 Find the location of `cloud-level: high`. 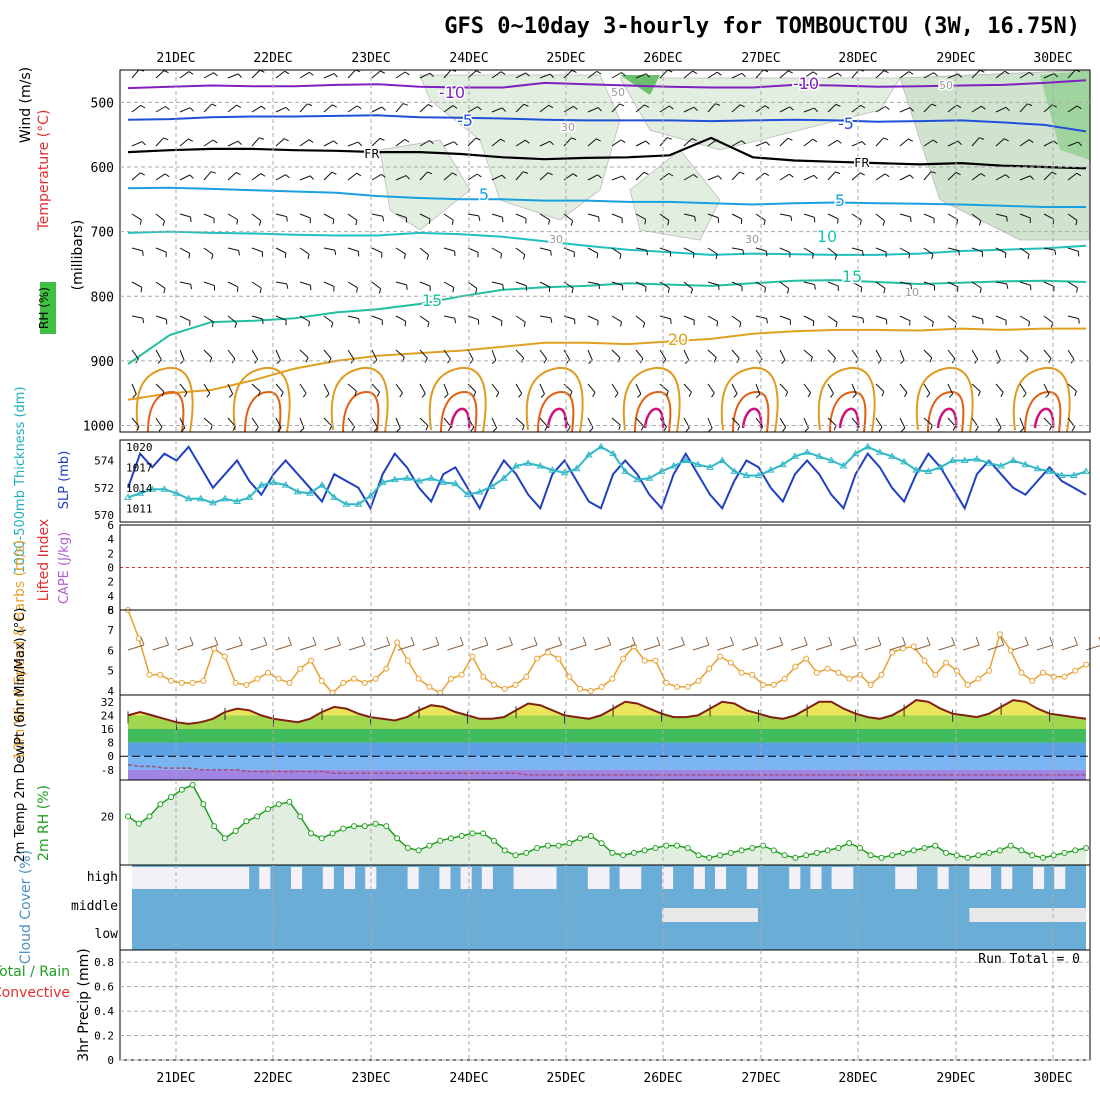

cloud-level: high is located at coordinates (102, 877).